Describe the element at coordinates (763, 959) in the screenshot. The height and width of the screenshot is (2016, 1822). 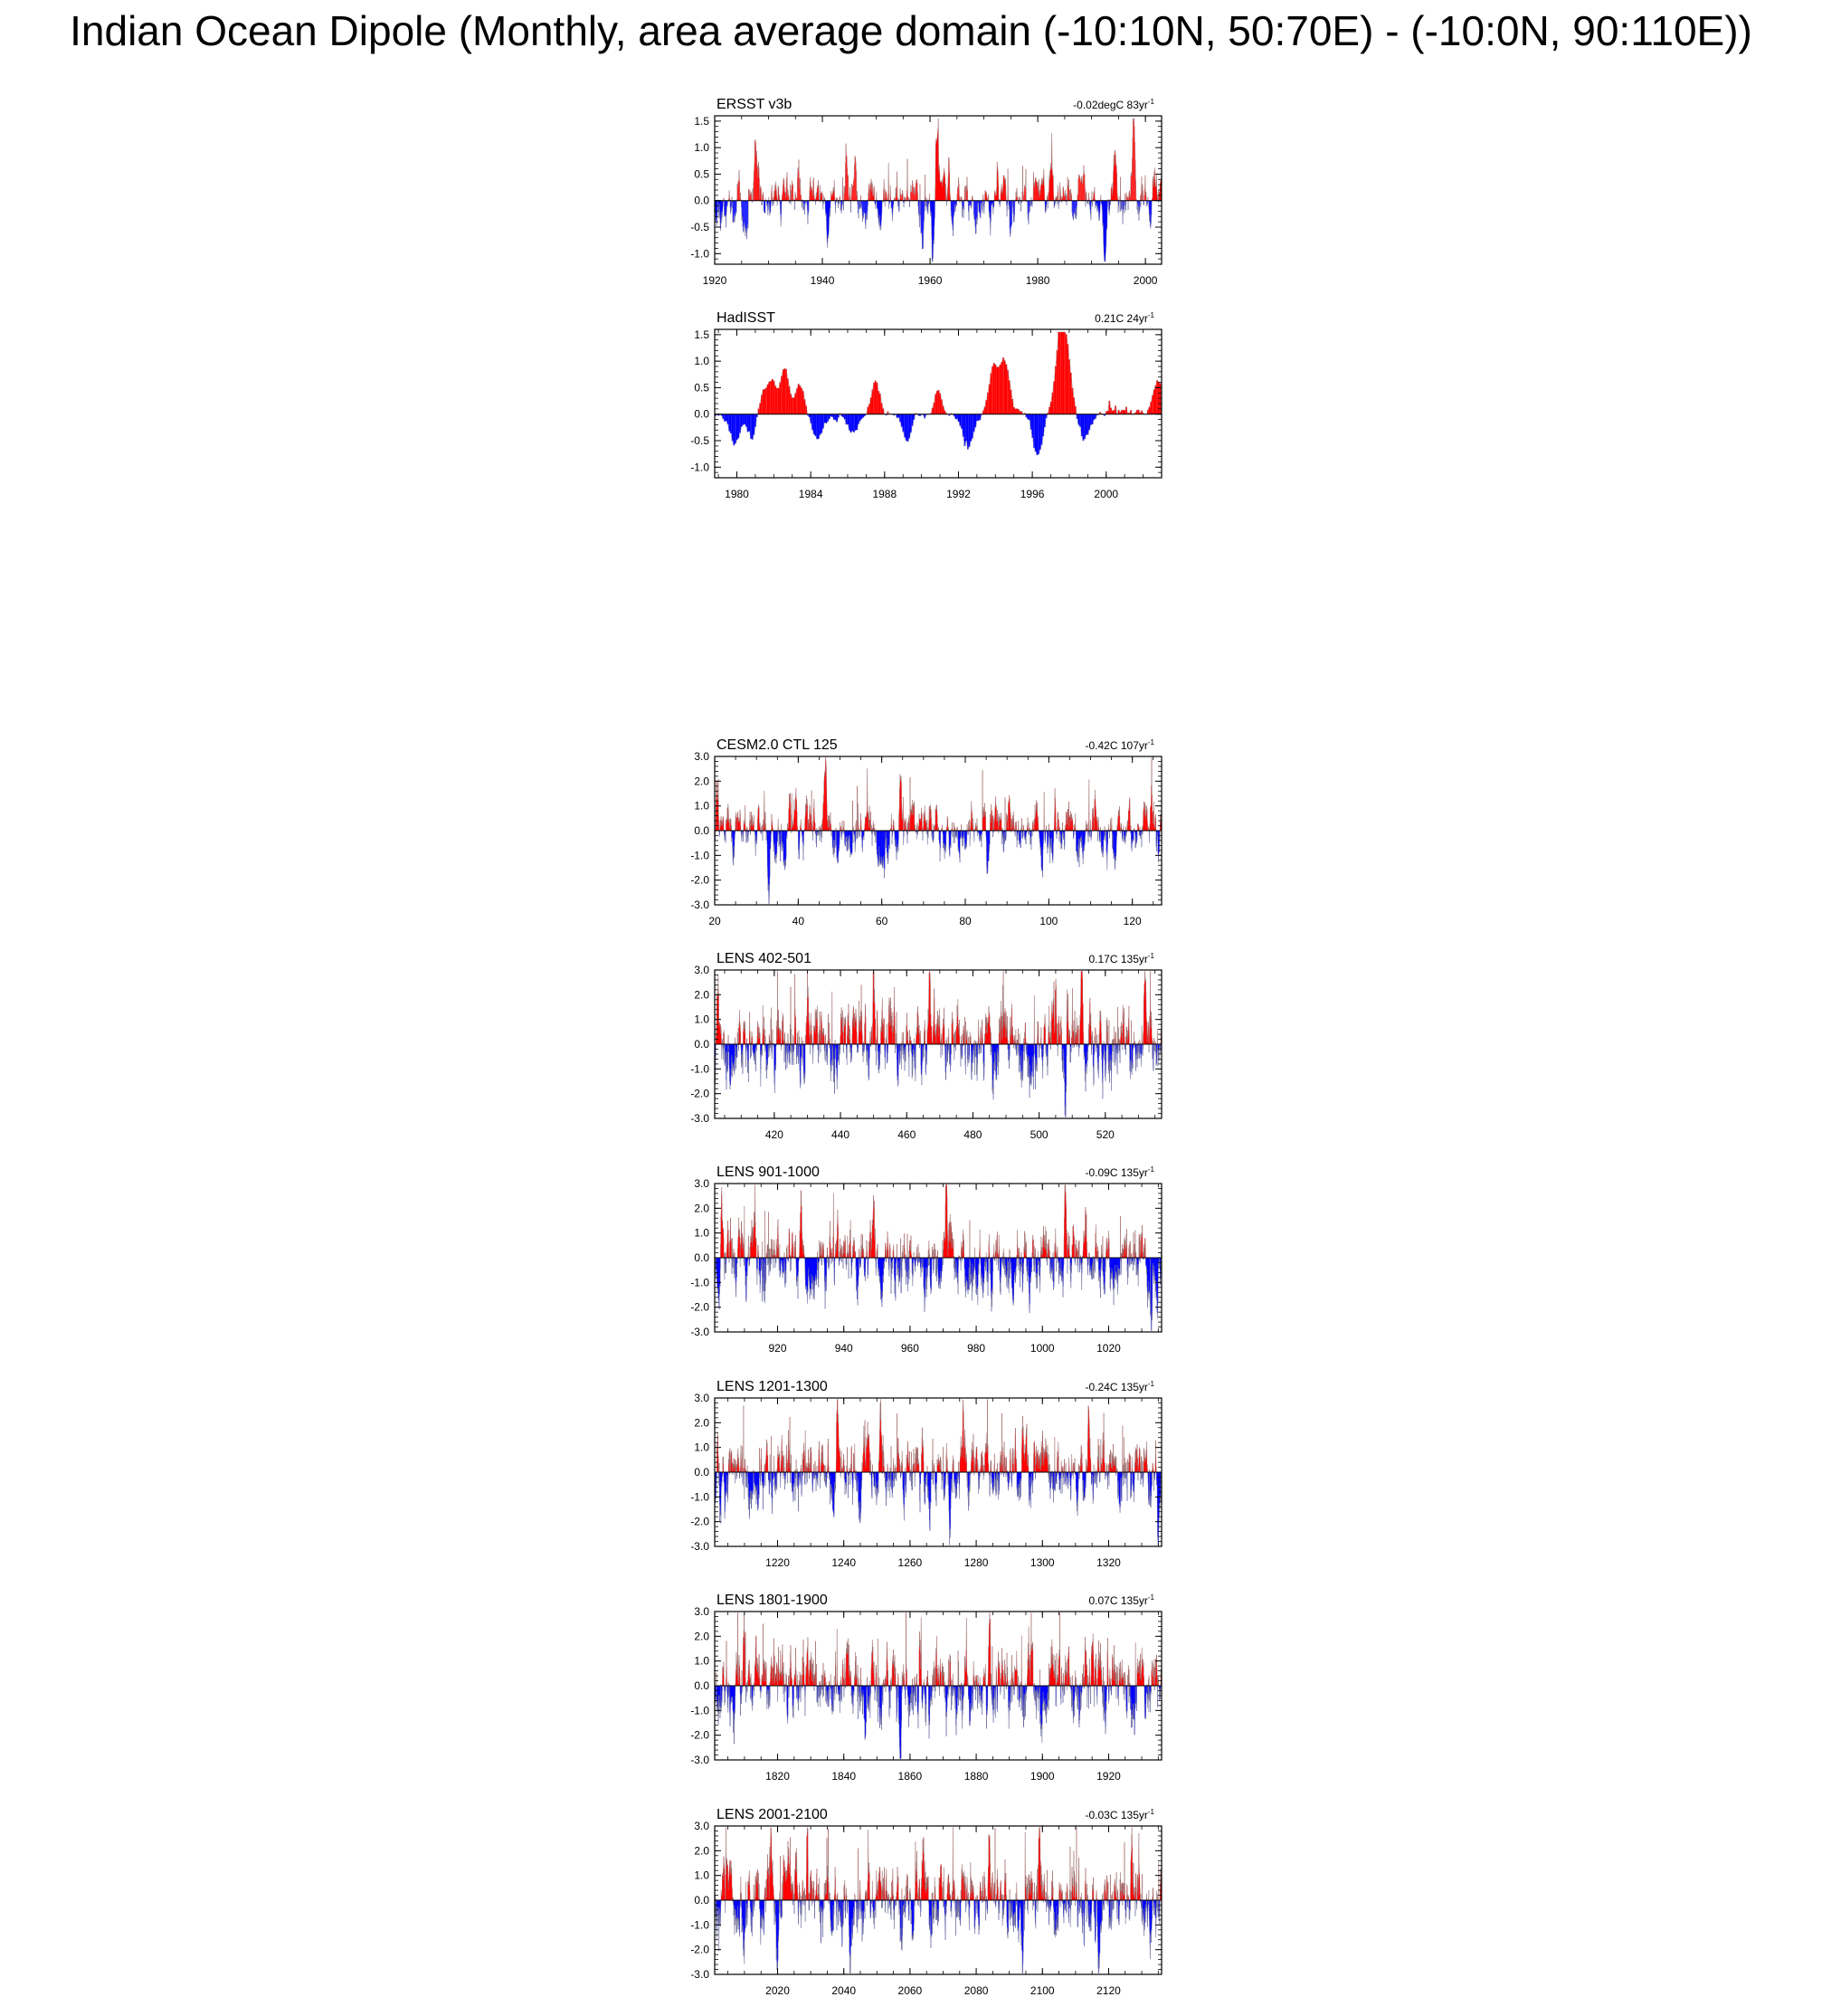
I see `panel-title: LENS 402-501` at that location.